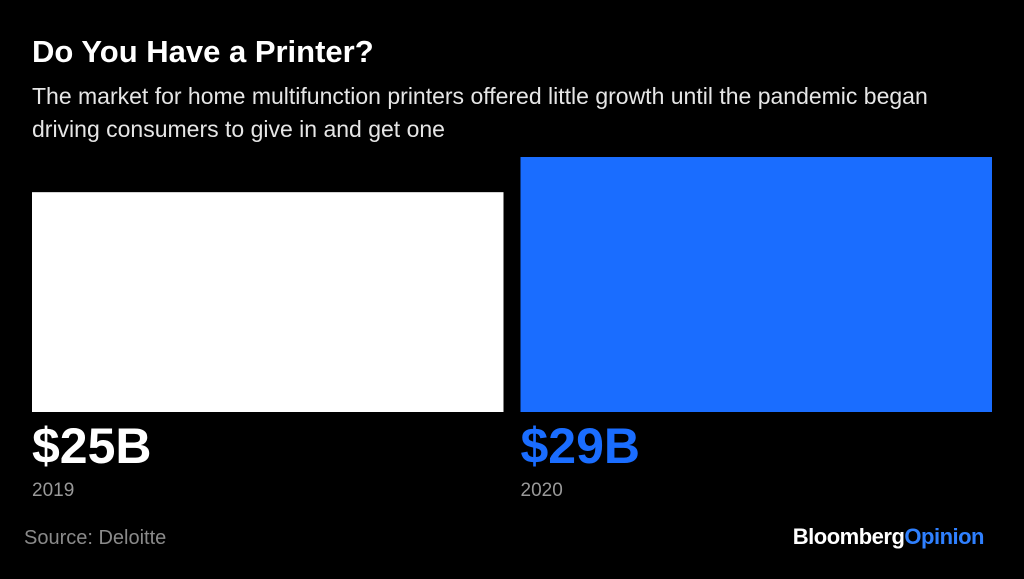 The image size is (1024, 579). Describe the element at coordinates (944, 536) in the screenshot. I see `logo-suffix: Opinion` at that location.